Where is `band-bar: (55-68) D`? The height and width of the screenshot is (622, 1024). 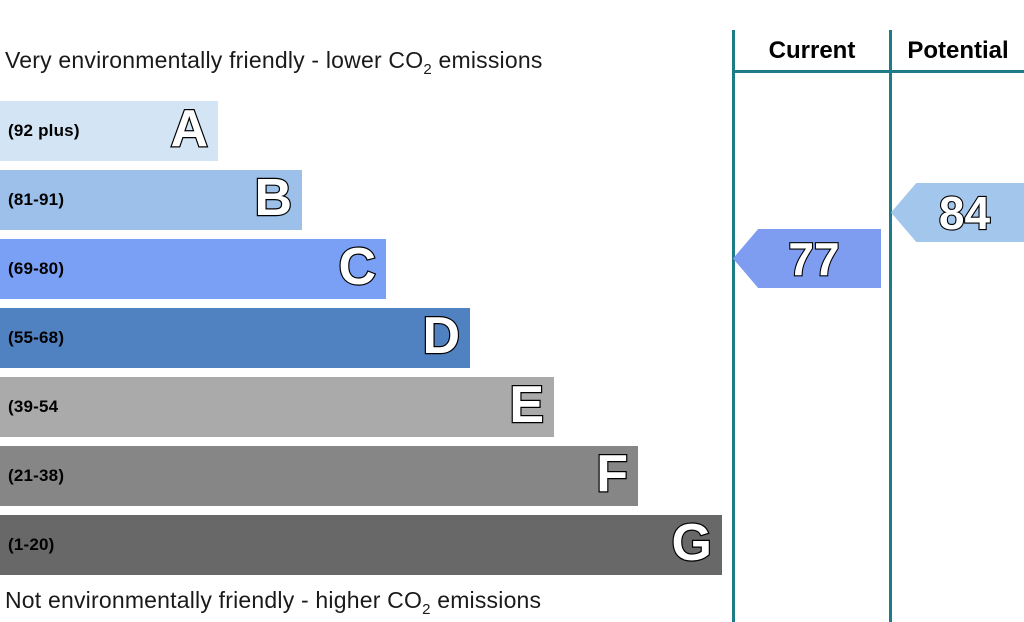
band-bar: (55-68) D is located at coordinates (235, 338).